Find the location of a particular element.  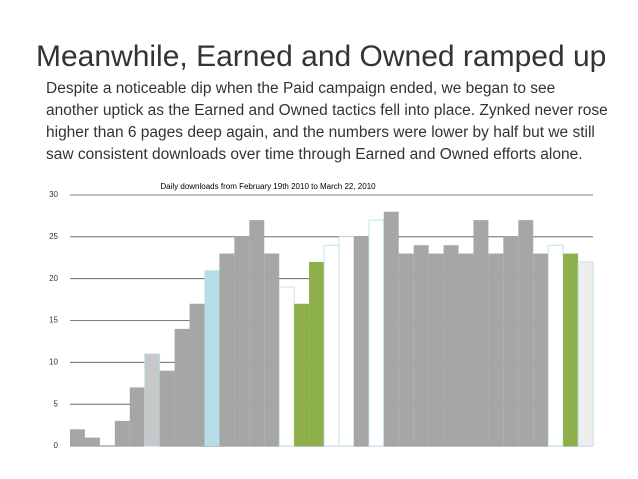

y-tick-label: 5 is located at coordinates (56, 403).